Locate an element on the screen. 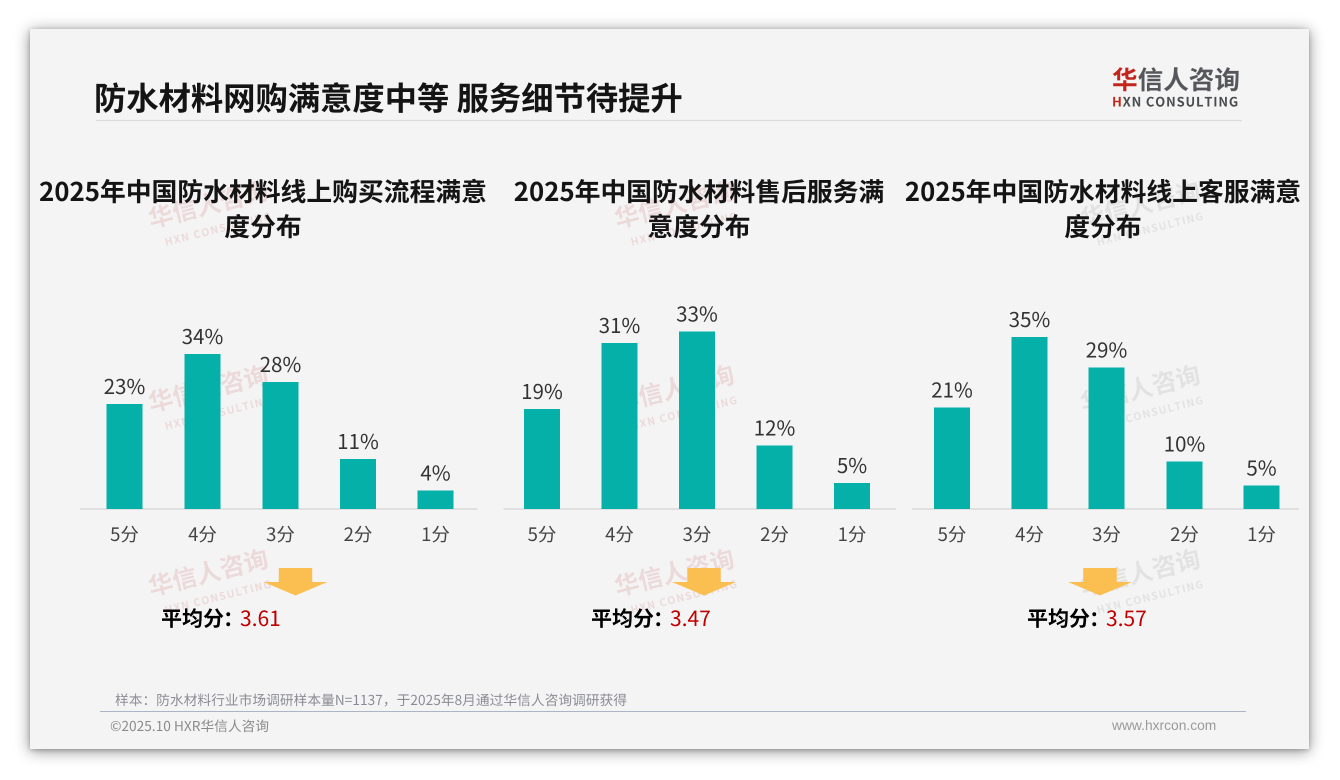 Image resolution: width=1340 pixels, height=780 pixels. svg-text: www.hxrcon.com is located at coordinates (1163, 725).